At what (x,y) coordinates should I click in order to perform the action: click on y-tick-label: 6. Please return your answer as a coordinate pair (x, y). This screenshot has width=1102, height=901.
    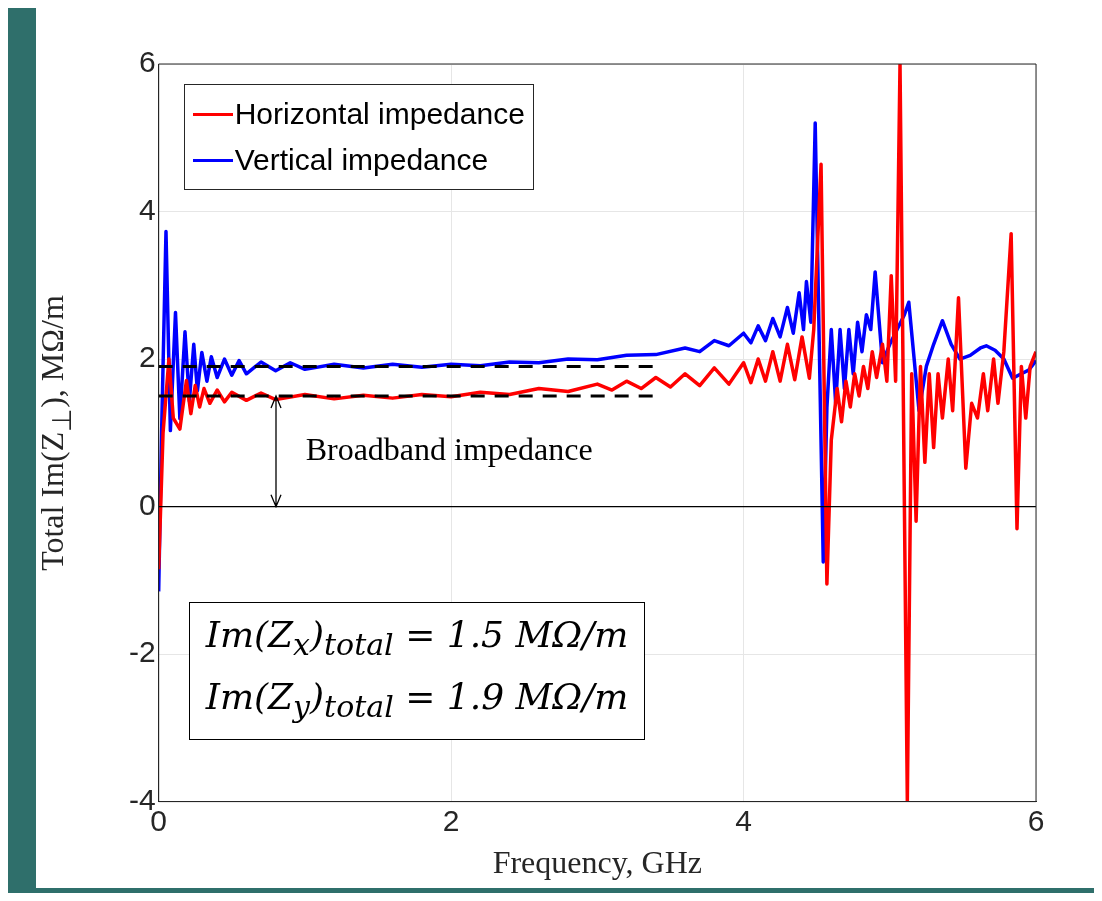
    Looking at the image, I should click on (147, 62).